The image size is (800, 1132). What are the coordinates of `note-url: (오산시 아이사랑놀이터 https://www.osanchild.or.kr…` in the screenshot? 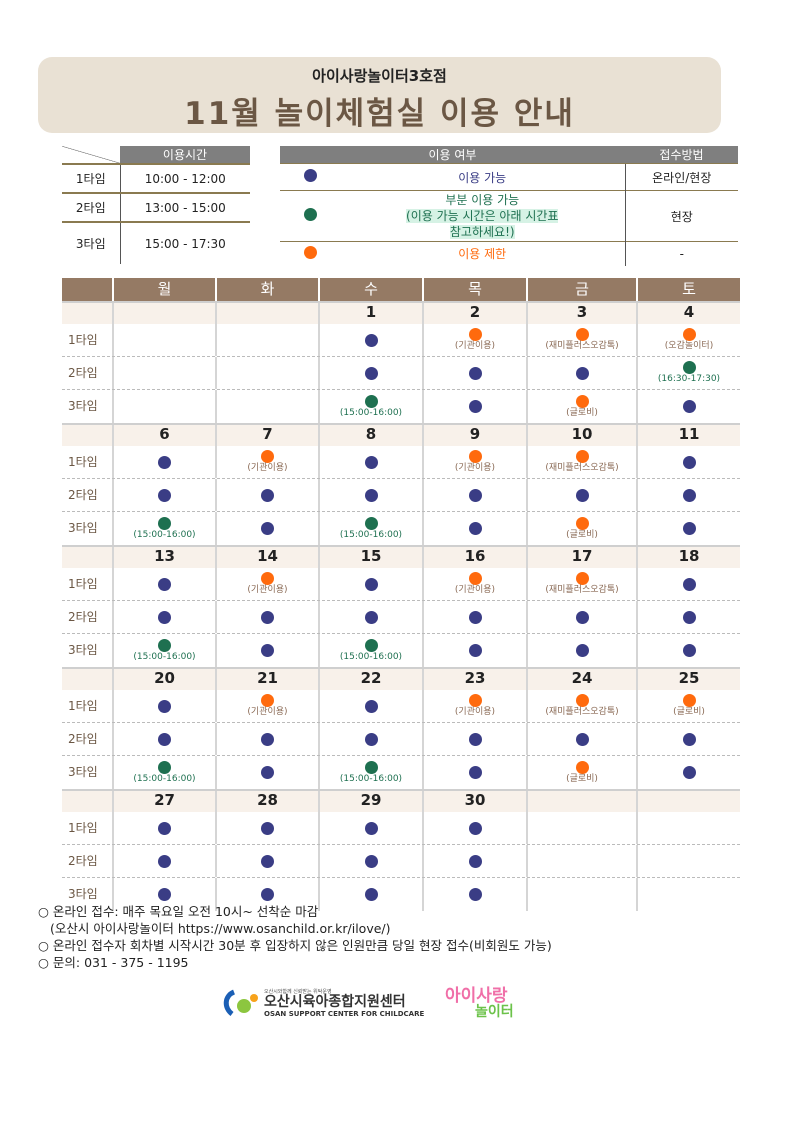 It's located at (220, 928).